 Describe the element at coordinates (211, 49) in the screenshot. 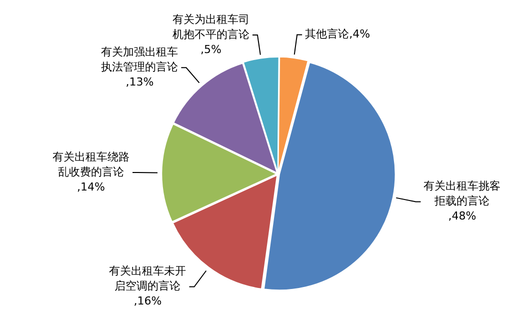

I see `data-label: ,5%` at that location.